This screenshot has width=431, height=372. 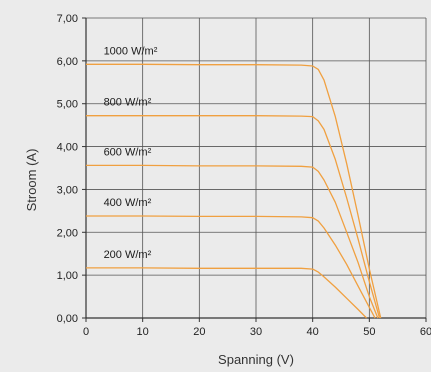 What do you see at coordinates (369, 332) in the screenshot?
I see `x-tick-label: 50` at bounding box center [369, 332].